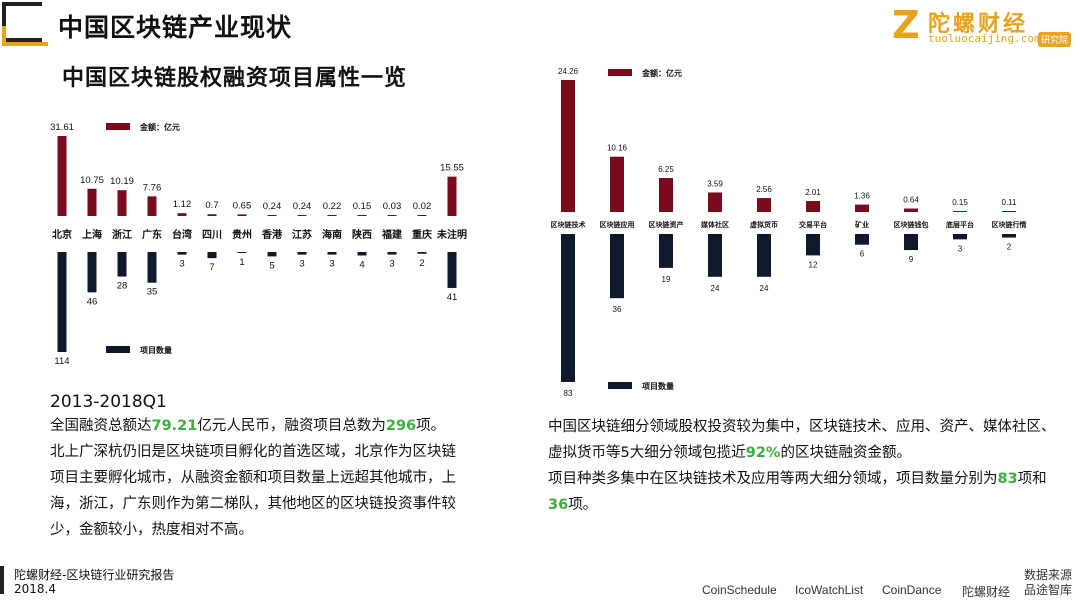 The height and width of the screenshot is (605, 1080). What do you see at coordinates (620, 385) in the screenshot?
I see `legend-count-swatch` at bounding box center [620, 385].